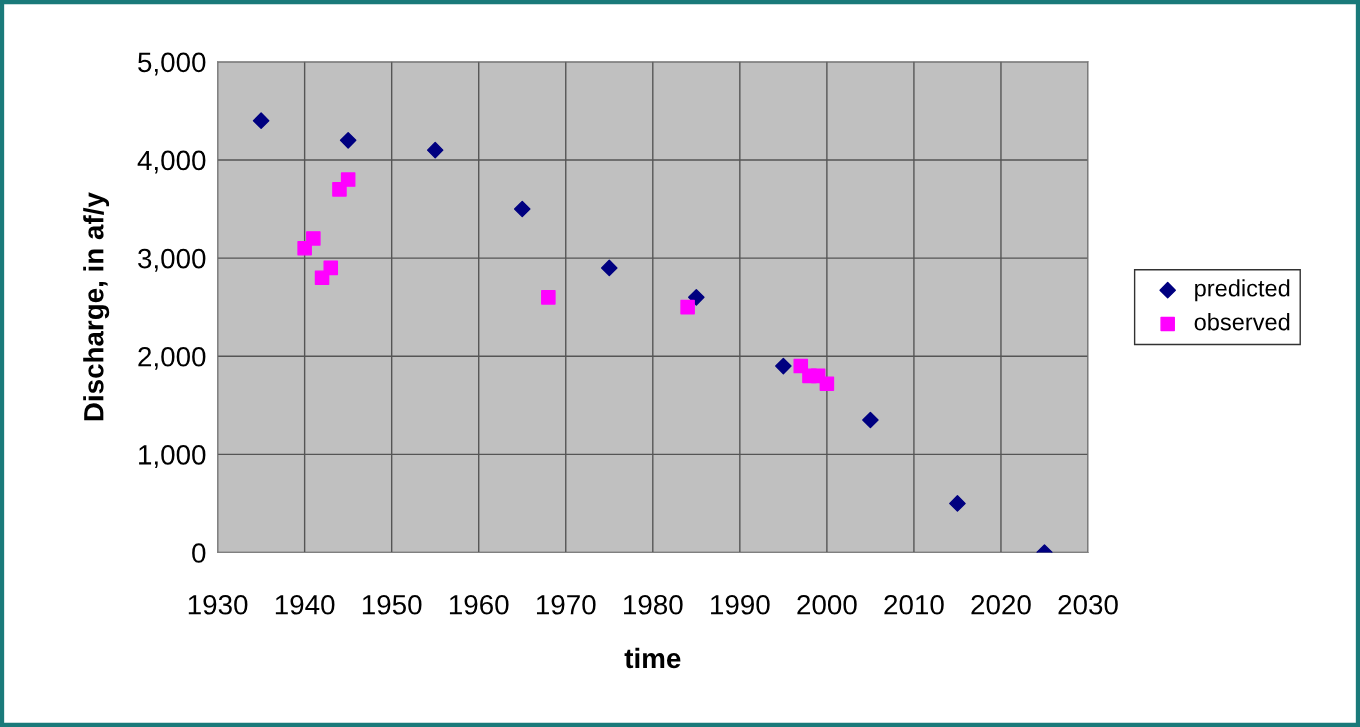  What do you see at coordinates (392, 604) in the screenshot?
I see `x-tick-label: 1950` at bounding box center [392, 604].